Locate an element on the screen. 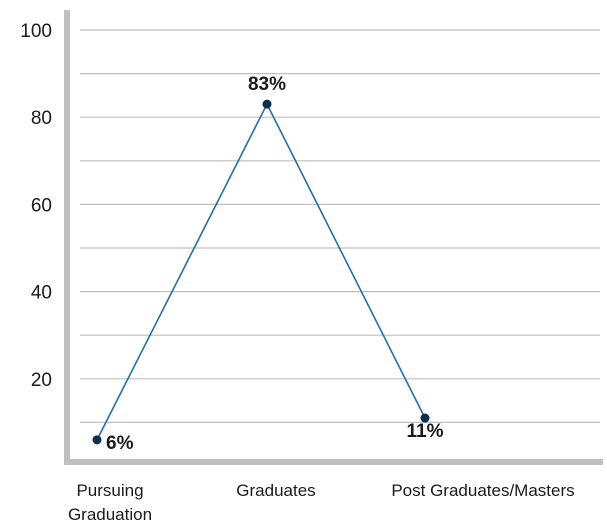 The width and height of the screenshot is (607, 529). x-category-label-line: Pursuing is located at coordinates (109, 490).